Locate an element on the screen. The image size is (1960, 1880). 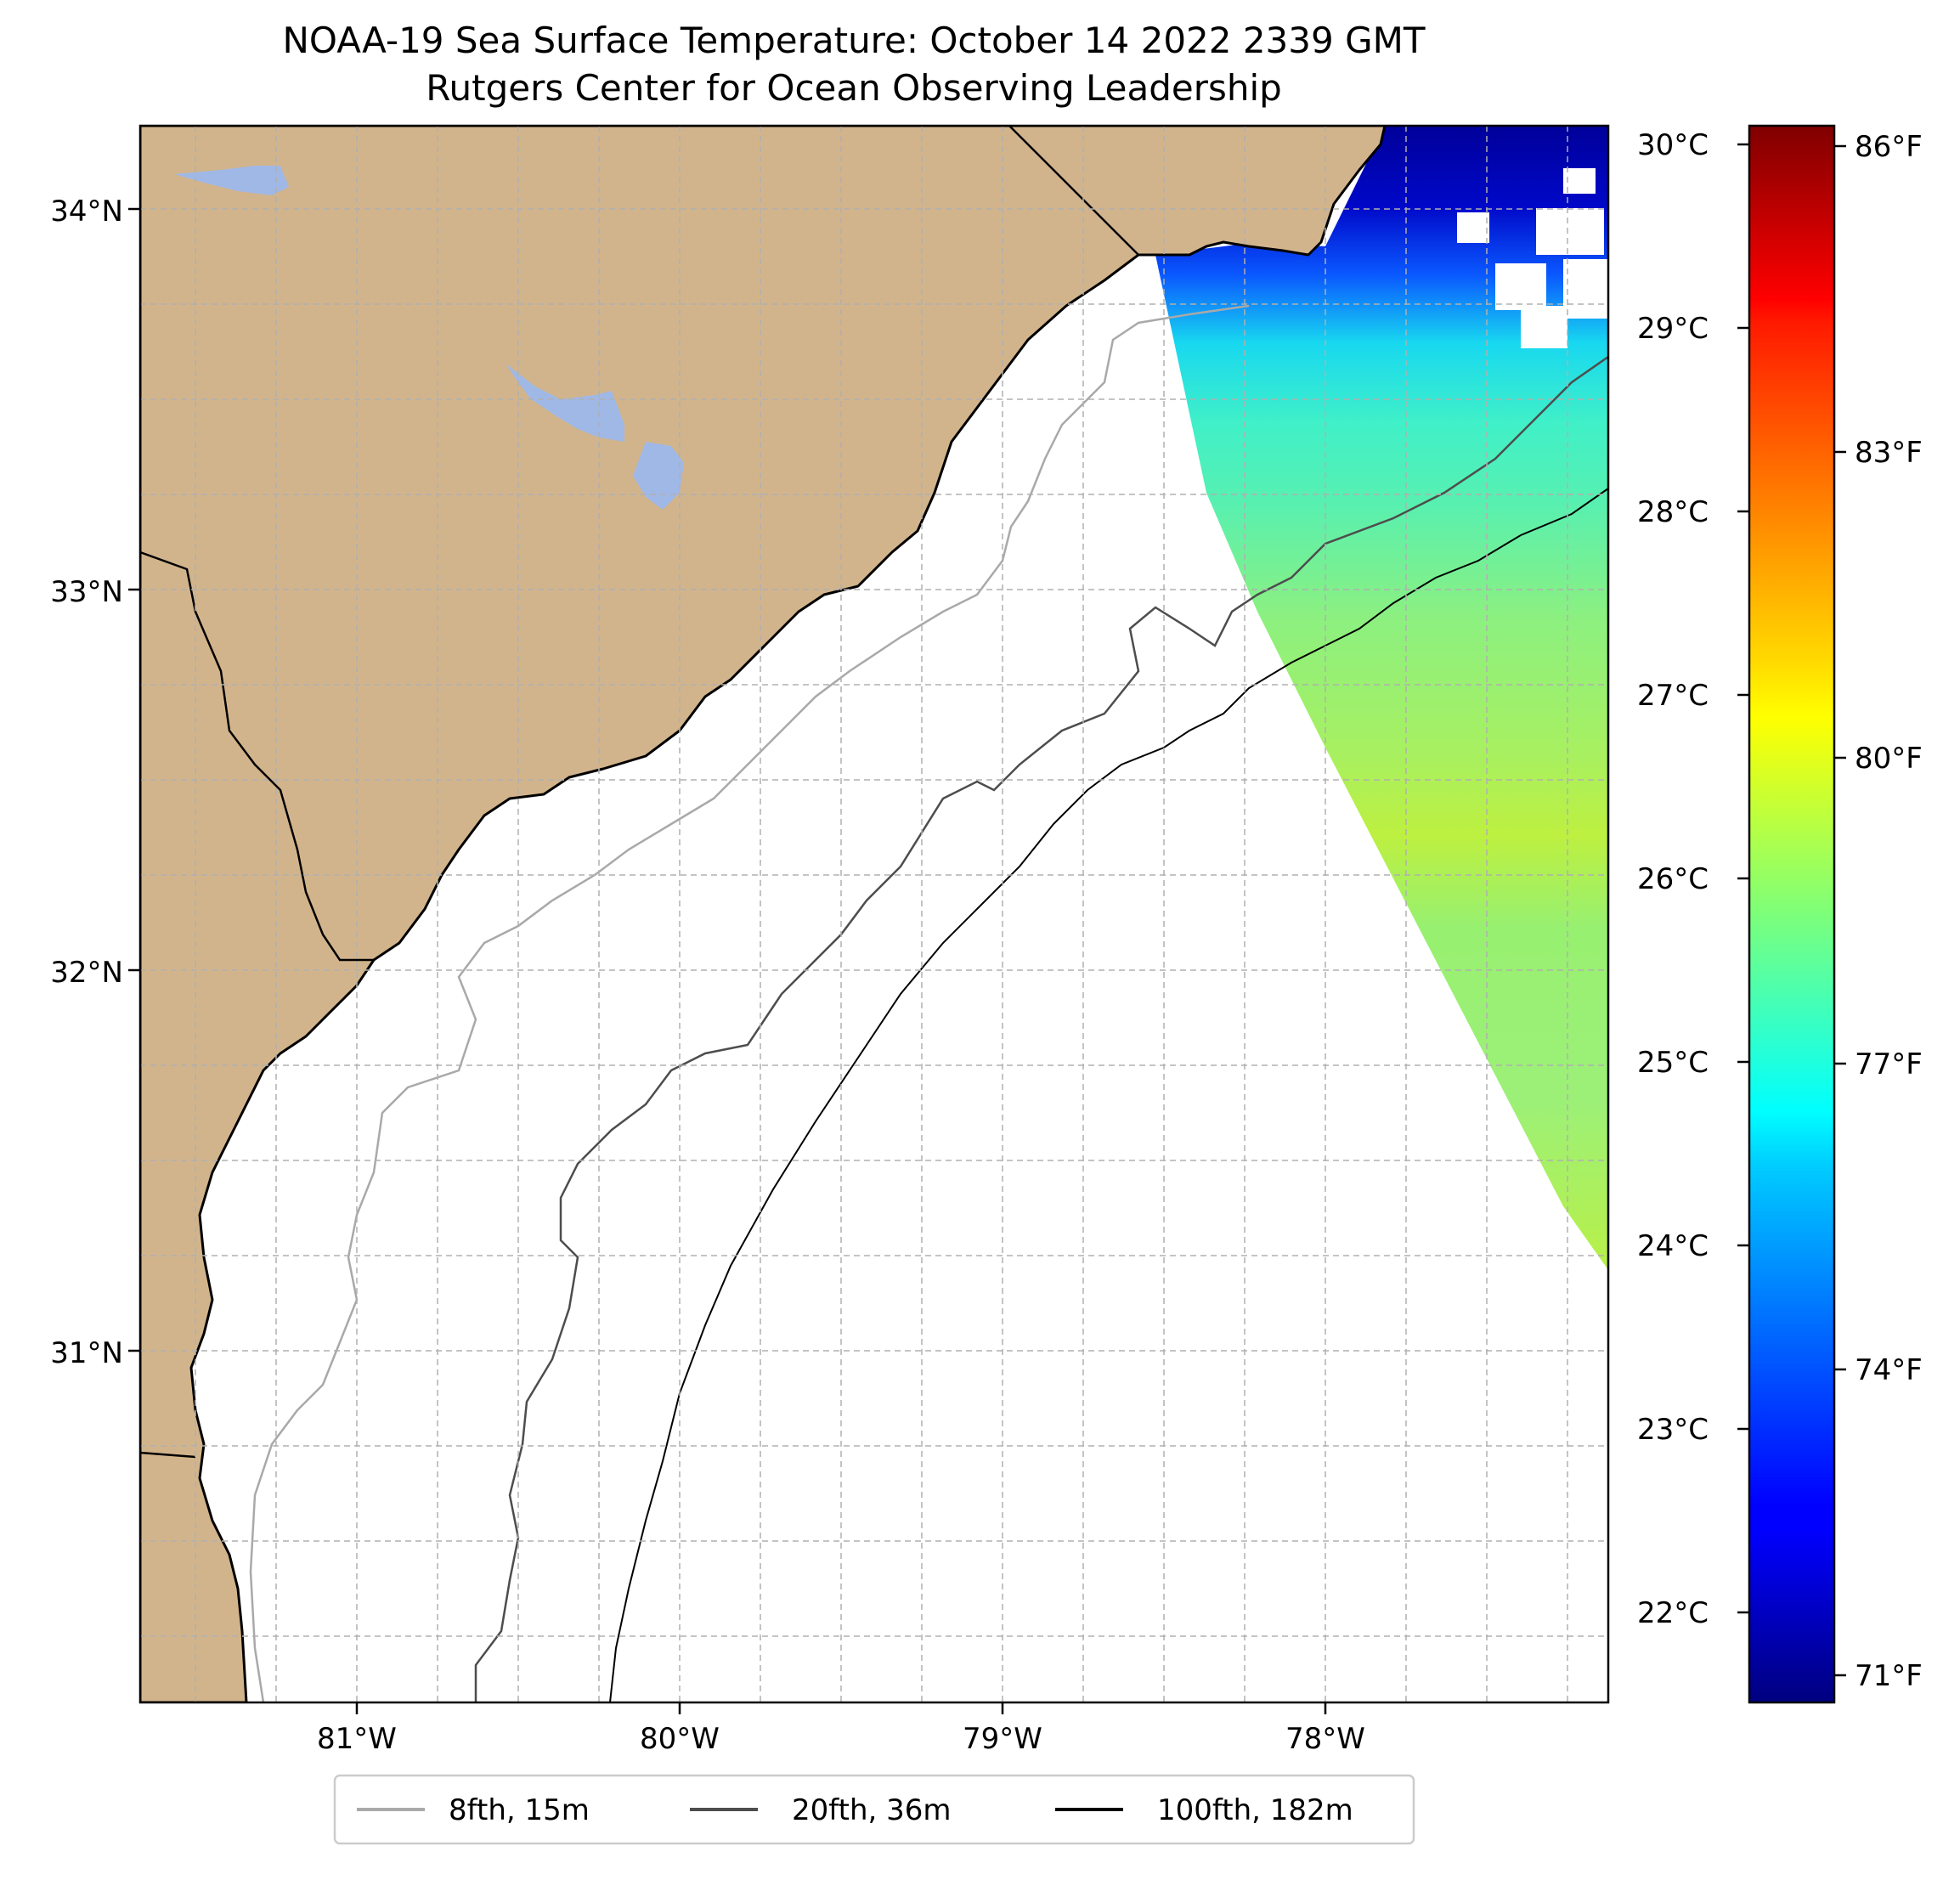
colorbar-label-23c: 23°C is located at coordinates (1673, 1430).